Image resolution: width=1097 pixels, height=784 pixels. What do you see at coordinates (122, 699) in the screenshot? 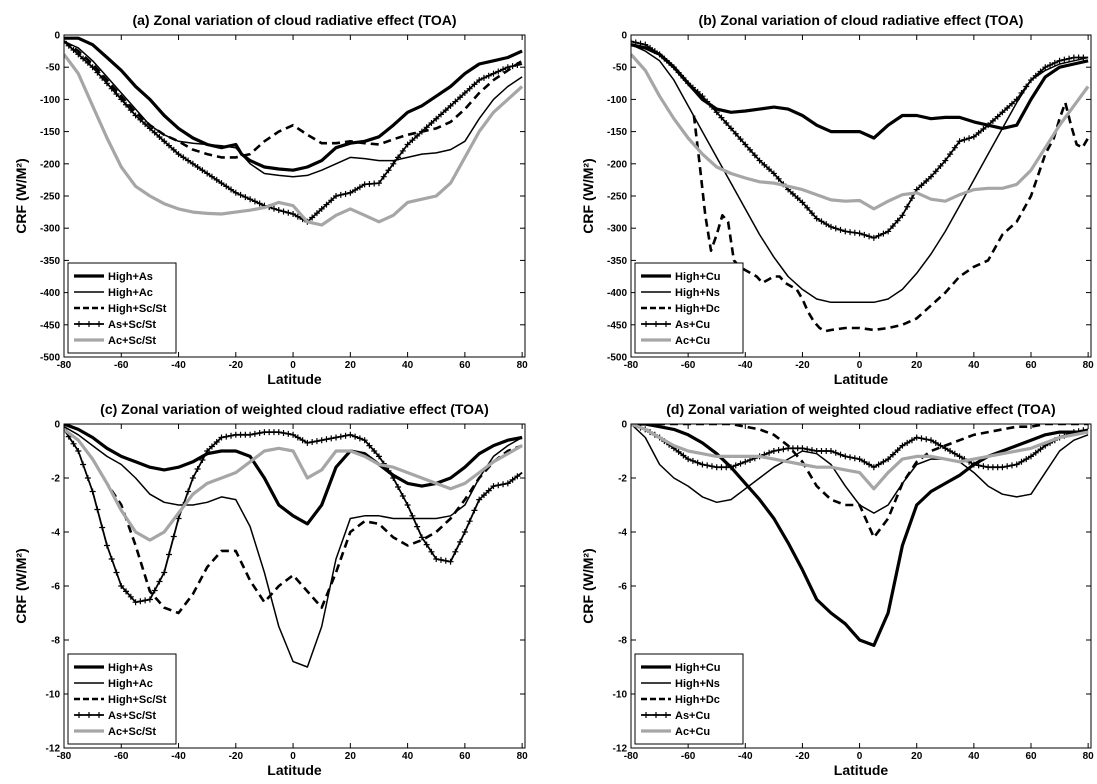
I see `legend: High+As High+Ac High+Sc/St As+Sc/St Ac+Sc/St` at bounding box center [122, 699].